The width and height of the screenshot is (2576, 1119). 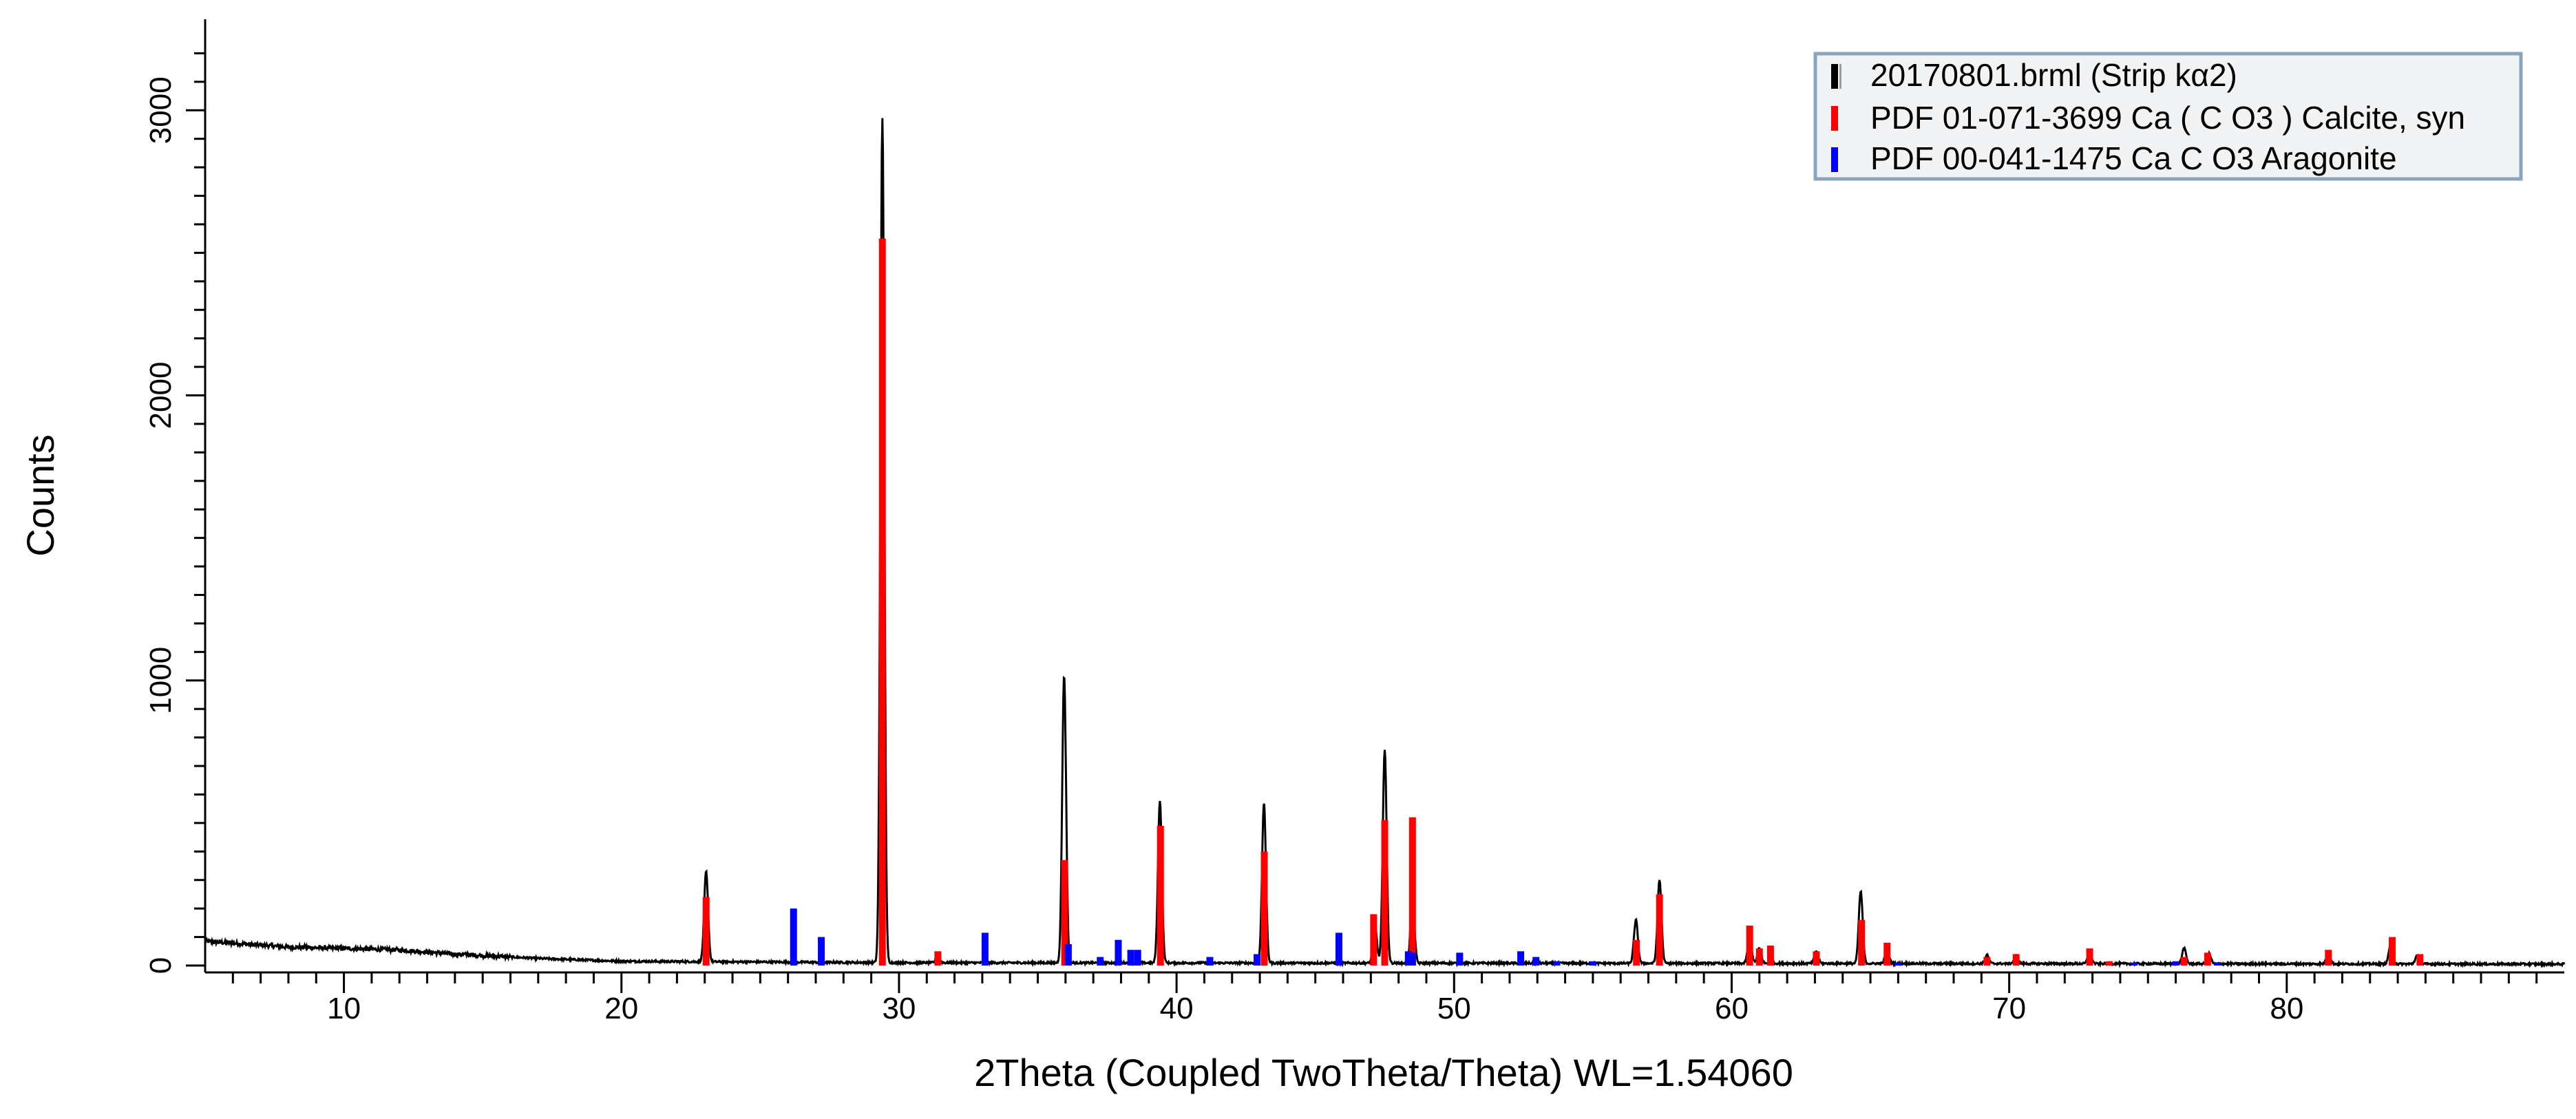 I want to click on x-tick-label: 20, so click(x=621, y=1008).